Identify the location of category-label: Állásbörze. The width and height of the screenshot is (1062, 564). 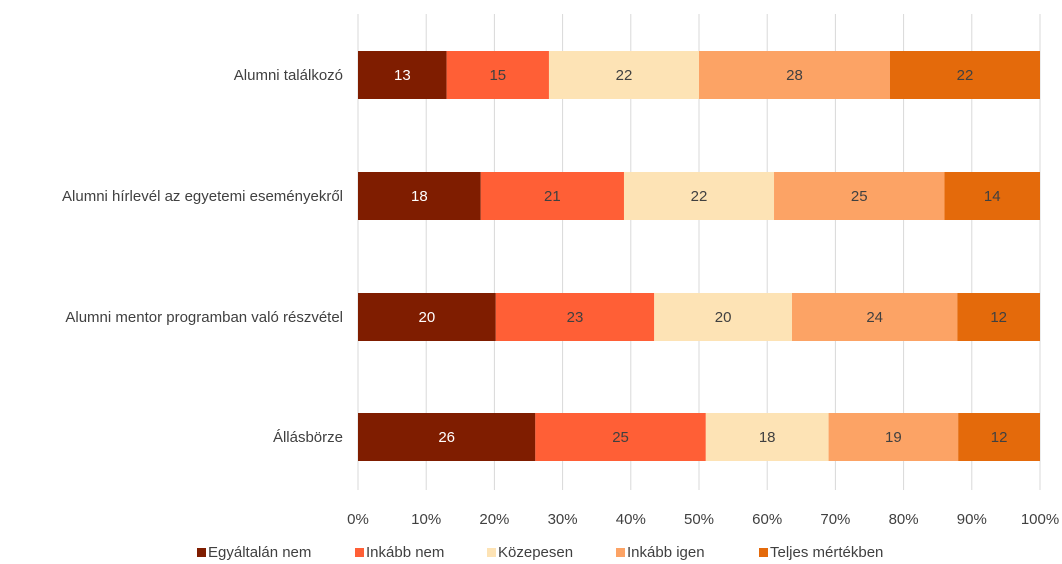
(308, 437).